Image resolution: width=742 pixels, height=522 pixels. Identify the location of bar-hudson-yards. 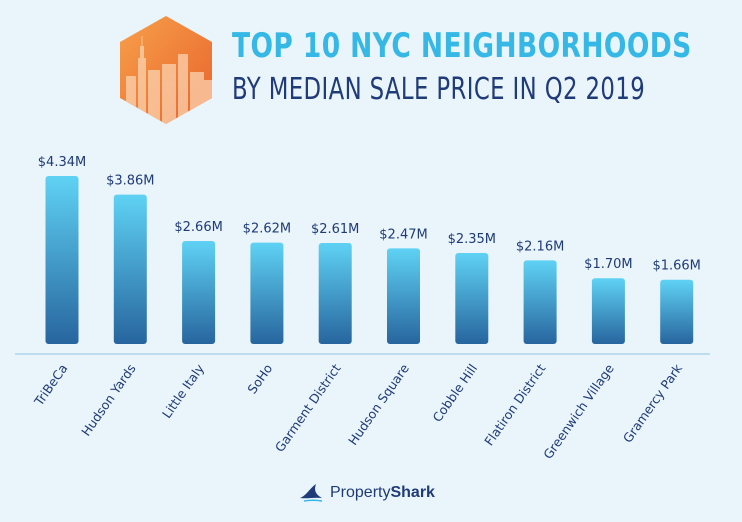
(130, 269).